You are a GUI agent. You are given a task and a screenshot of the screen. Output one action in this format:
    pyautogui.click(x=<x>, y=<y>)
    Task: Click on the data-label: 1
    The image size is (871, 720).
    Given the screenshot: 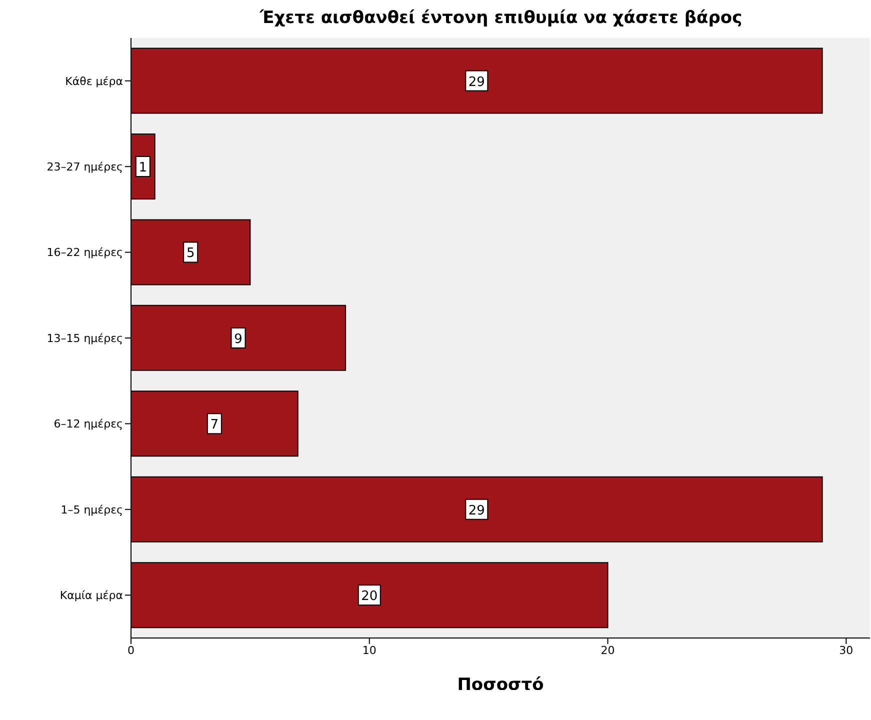 What is the action you would take?
    pyautogui.click(x=143, y=168)
    